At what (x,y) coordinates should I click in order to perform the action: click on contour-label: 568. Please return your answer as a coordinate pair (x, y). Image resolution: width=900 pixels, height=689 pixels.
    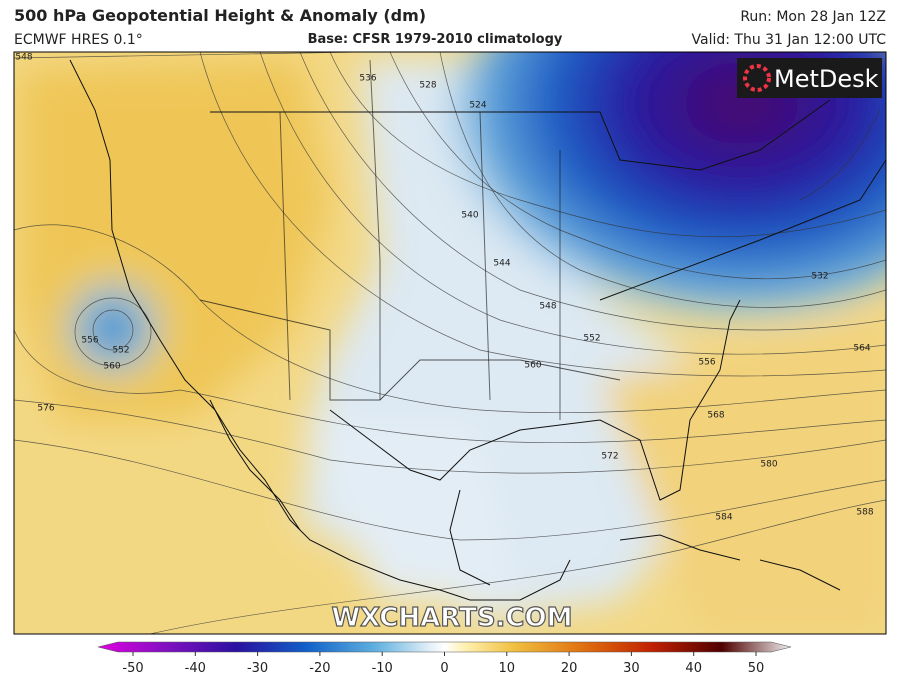
    Looking at the image, I should click on (715, 416).